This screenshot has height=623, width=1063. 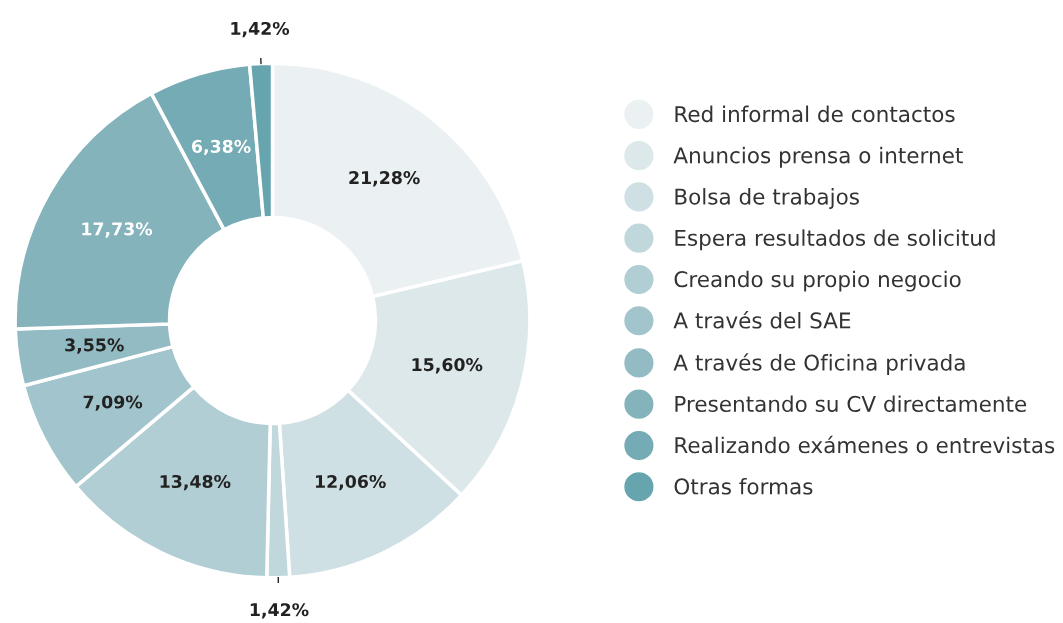 I want to click on legend-label: Anuncios prensa o internet, so click(x=818, y=157).